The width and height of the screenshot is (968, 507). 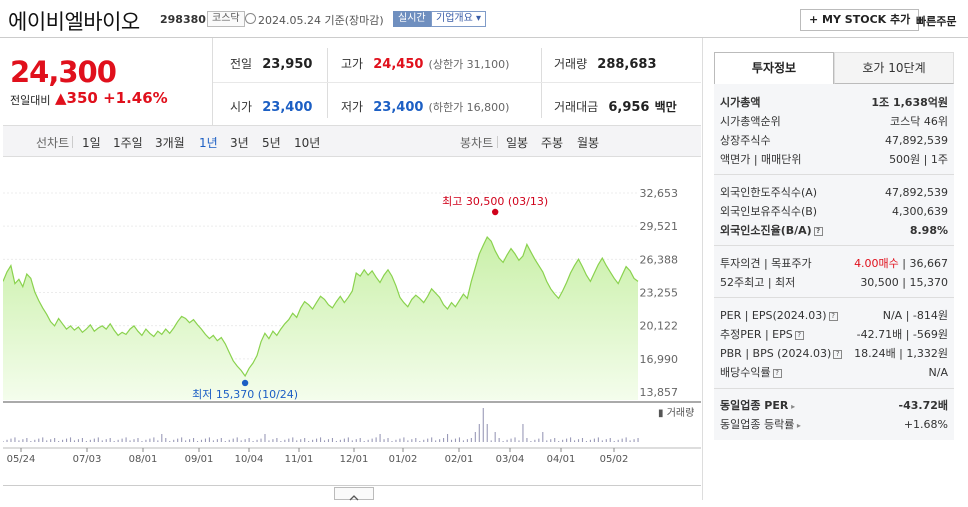 What do you see at coordinates (615, 105) in the screenshot?
I see `quote-amount: 거래대금 6,956 백만` at bounding box center [615, 105].